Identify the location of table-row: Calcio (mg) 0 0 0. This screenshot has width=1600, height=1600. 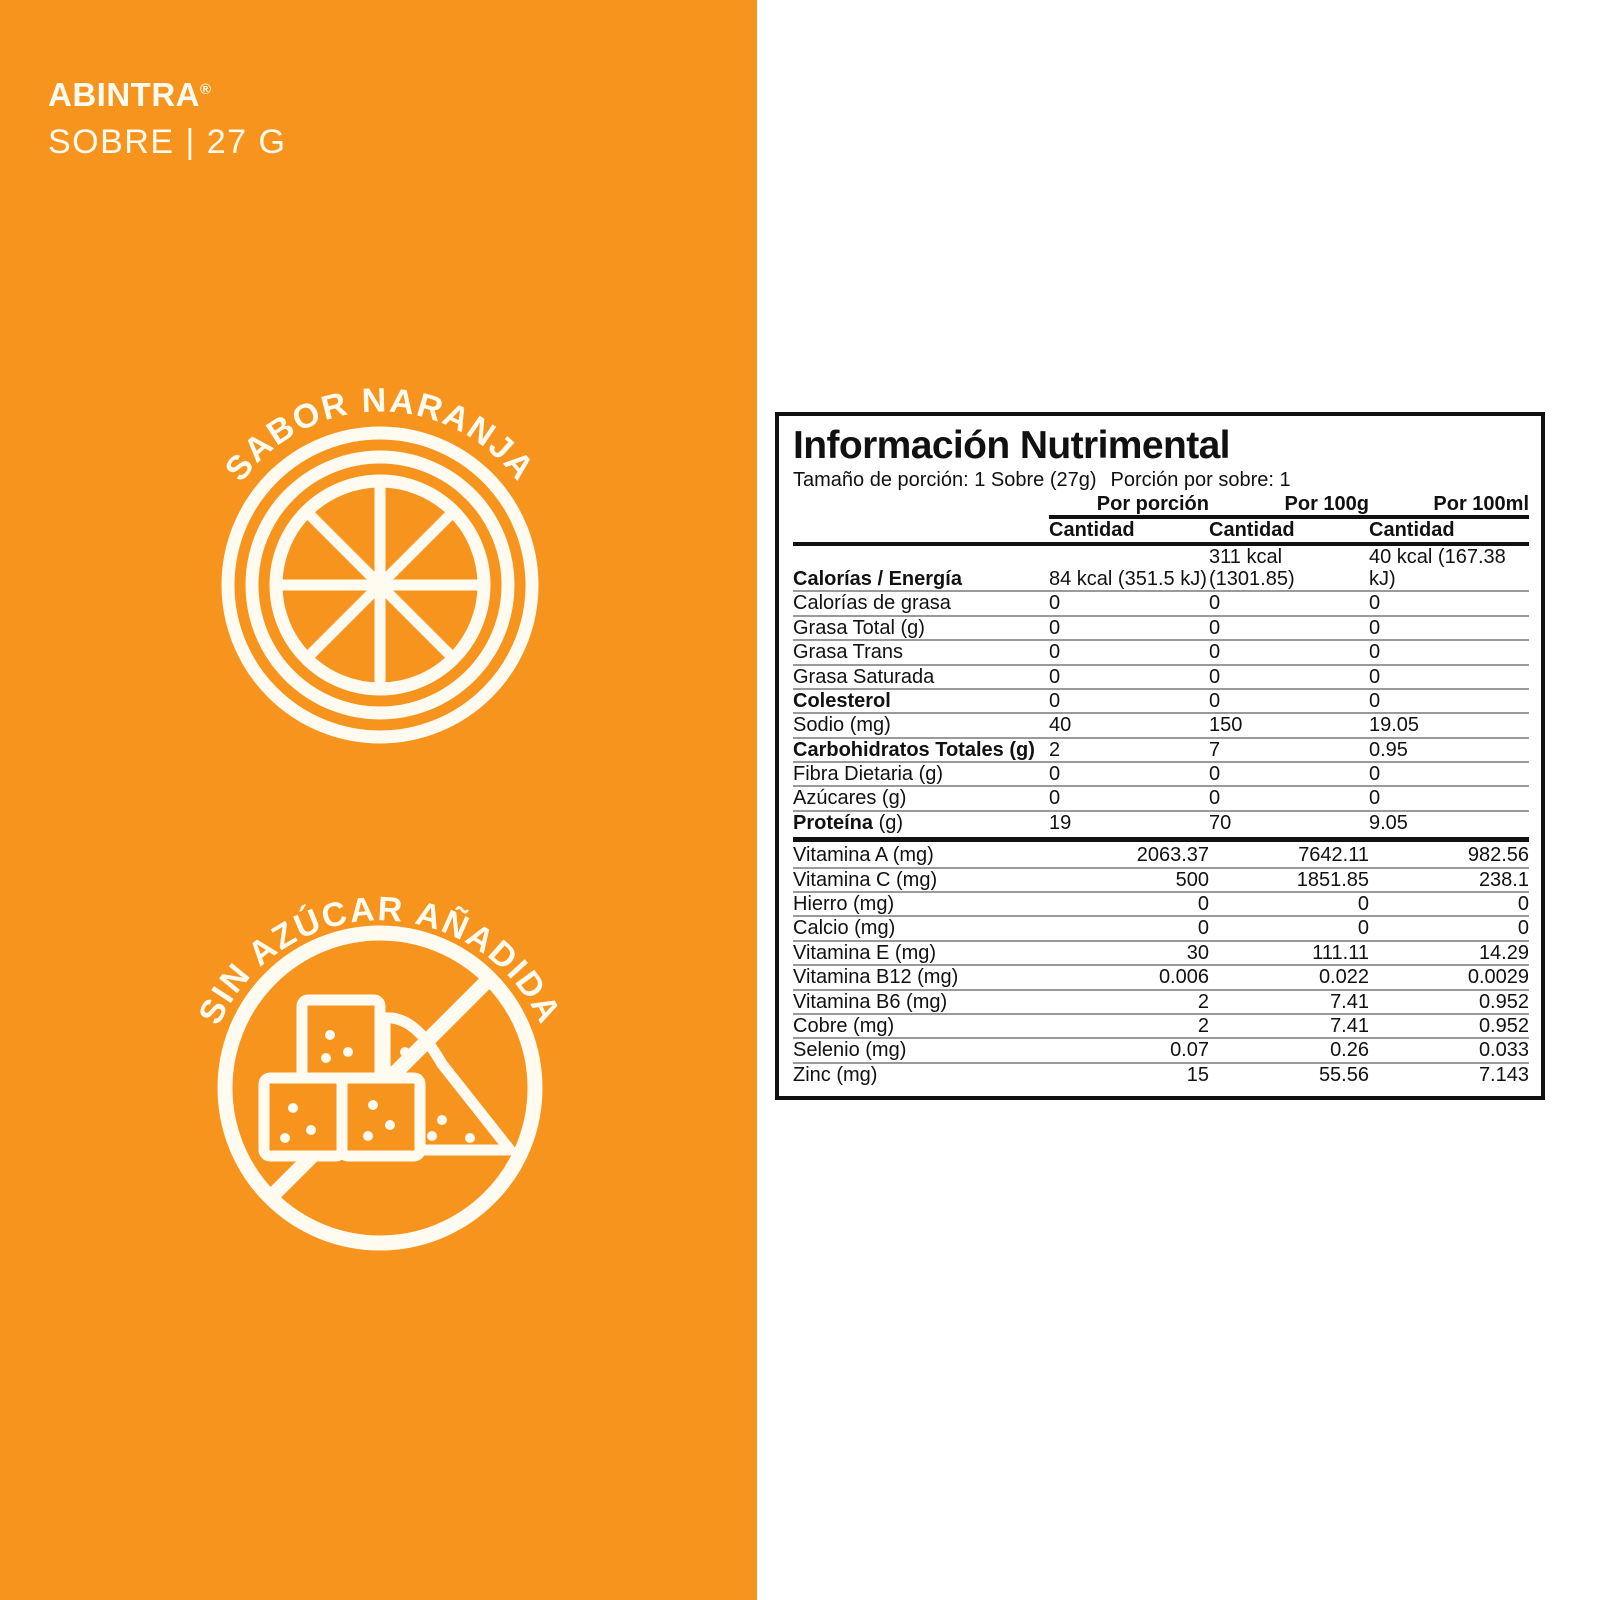
(1161, 929).